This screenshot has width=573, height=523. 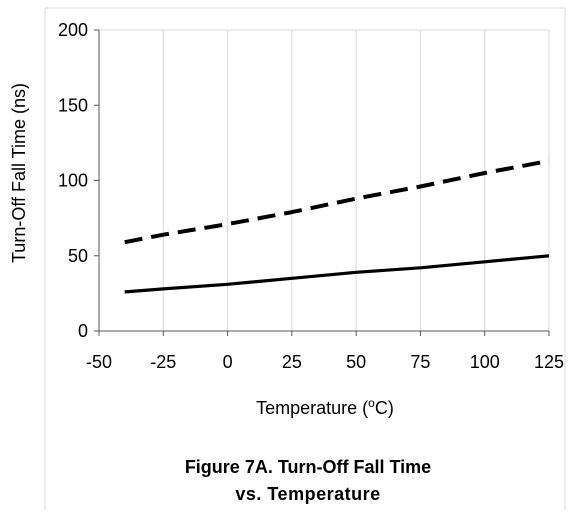 I want to click on x-tick-label-125: 125, so click(x=549, y=362).